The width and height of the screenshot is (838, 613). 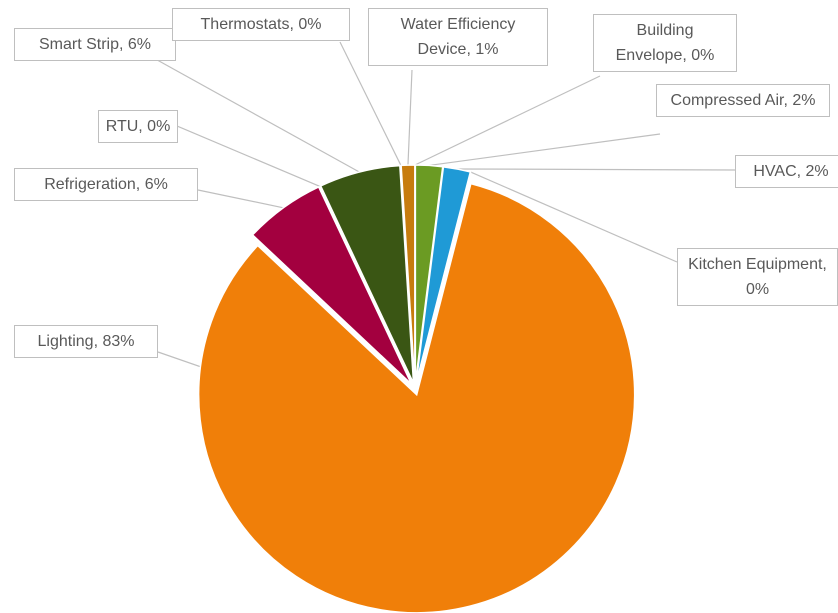 I want to click on data-label: Thermostats, 0%, so click(x=261, y=24).